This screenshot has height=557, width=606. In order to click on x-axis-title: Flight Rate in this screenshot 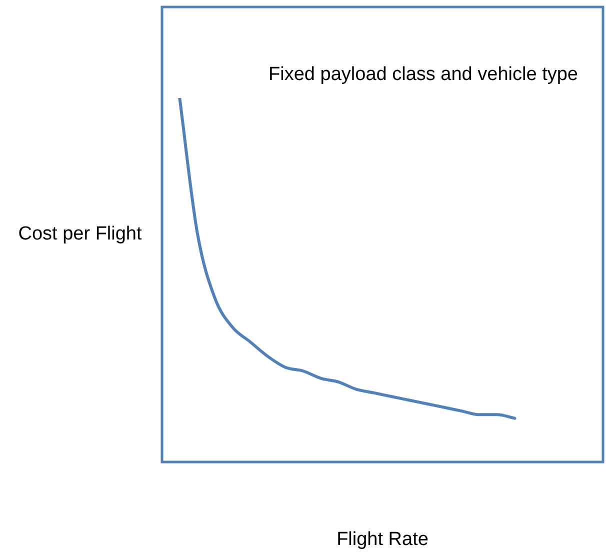, I will do `click(382, 539)`.